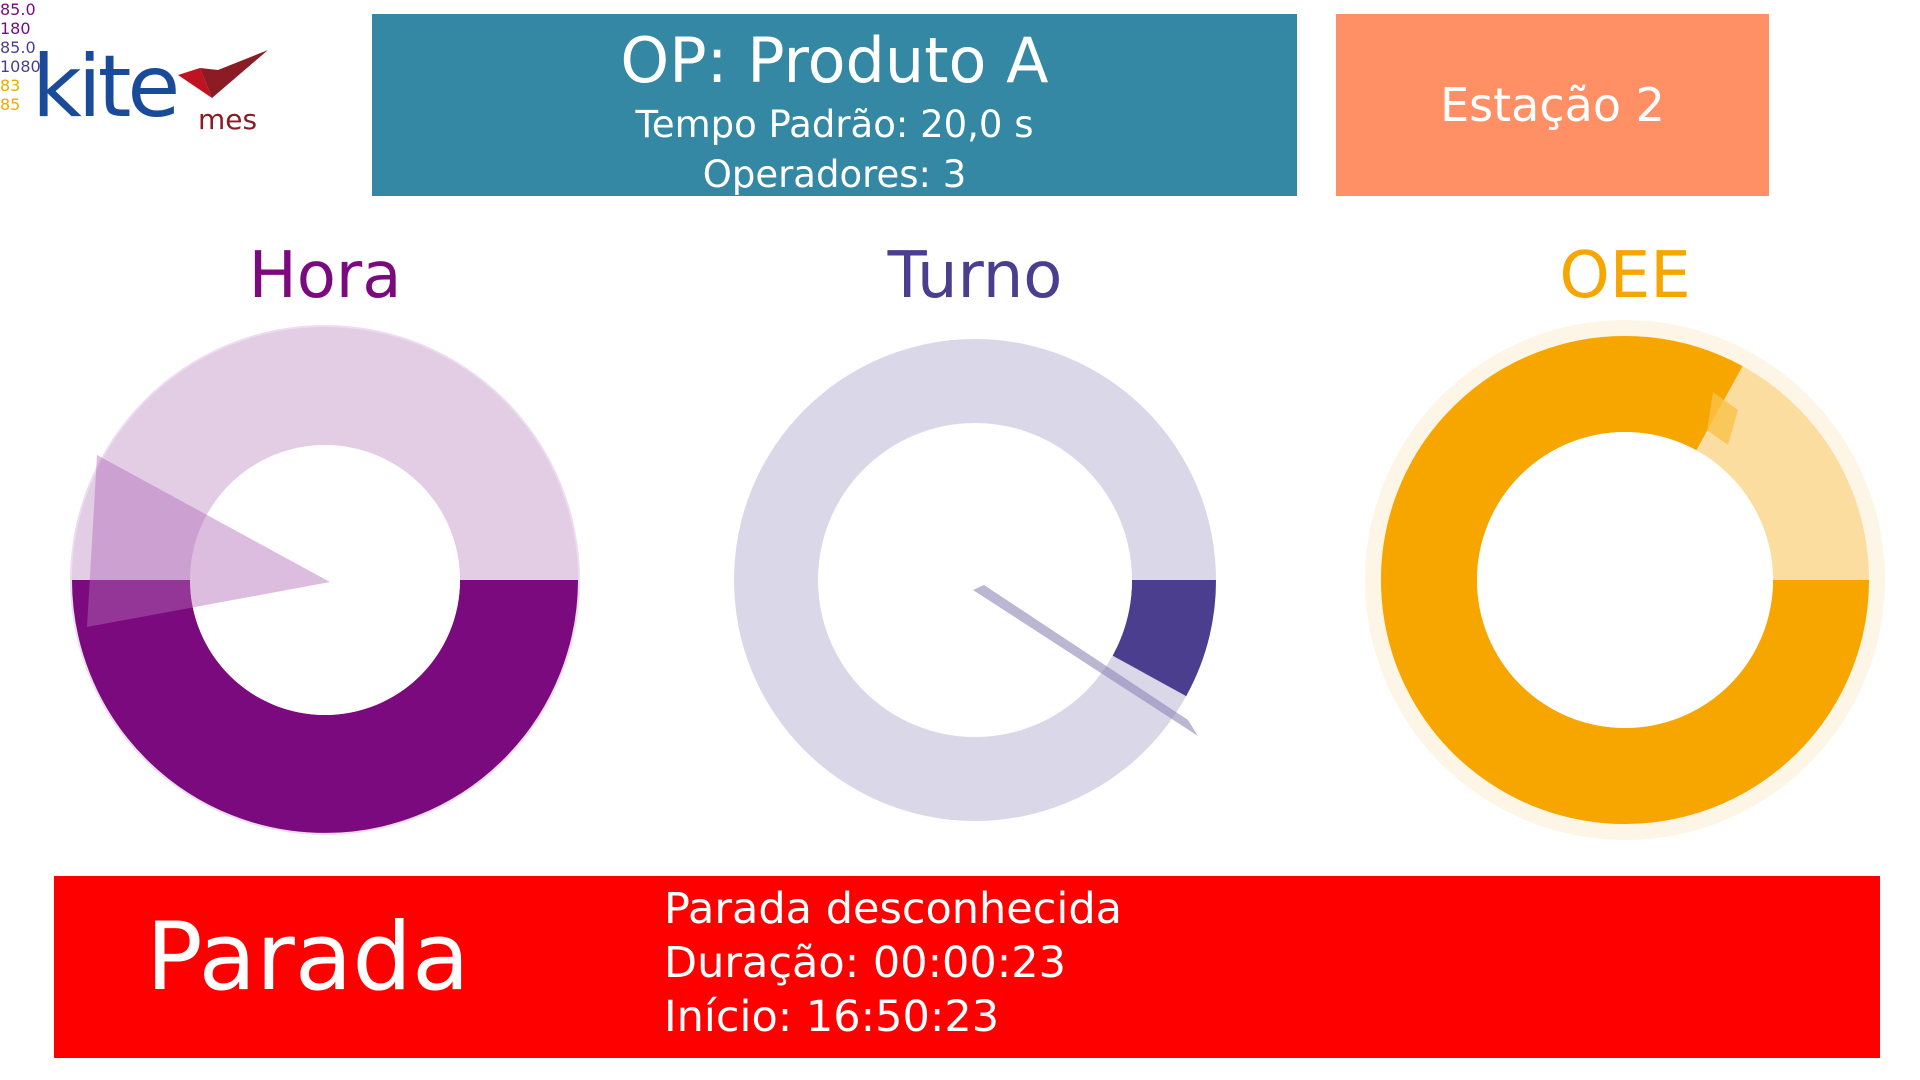  I want to click on oee-target: 85, so click(10, 104).